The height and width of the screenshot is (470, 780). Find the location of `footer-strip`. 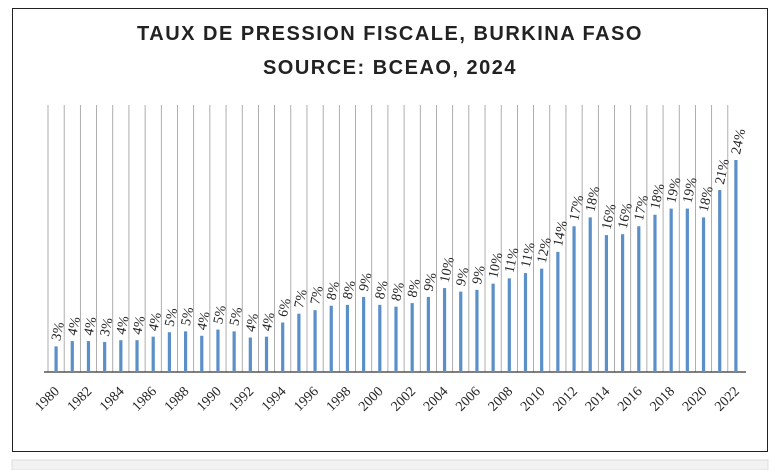

footer-strip is located at coordinates (390, 464).